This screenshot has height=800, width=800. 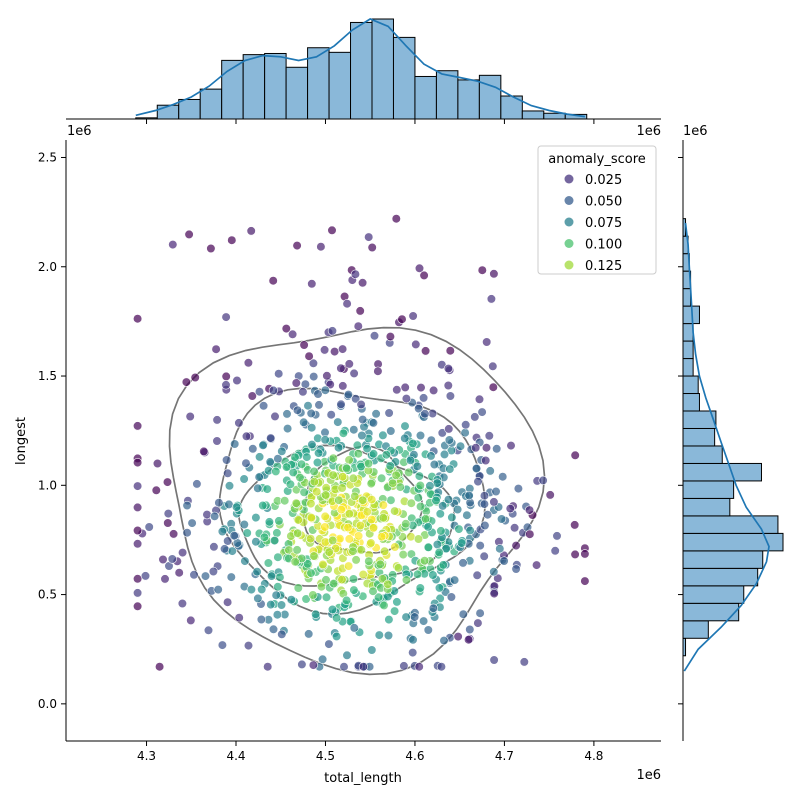 What do you see at coordinates (569, 200) in the screenshot?
I see `legend-marker` at bounding box center [569, 200].